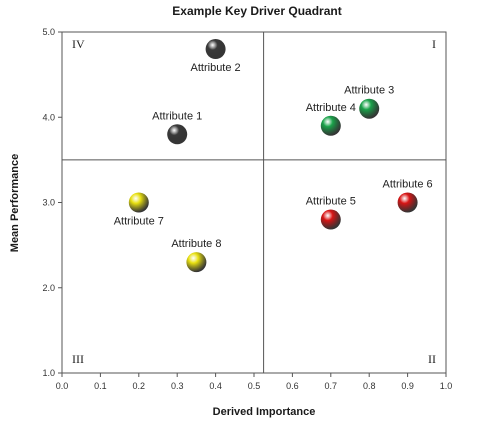  Describe the element at coordinates (48, 32) in the screenshot. I see `y-tick-label: 5.0` at that location.